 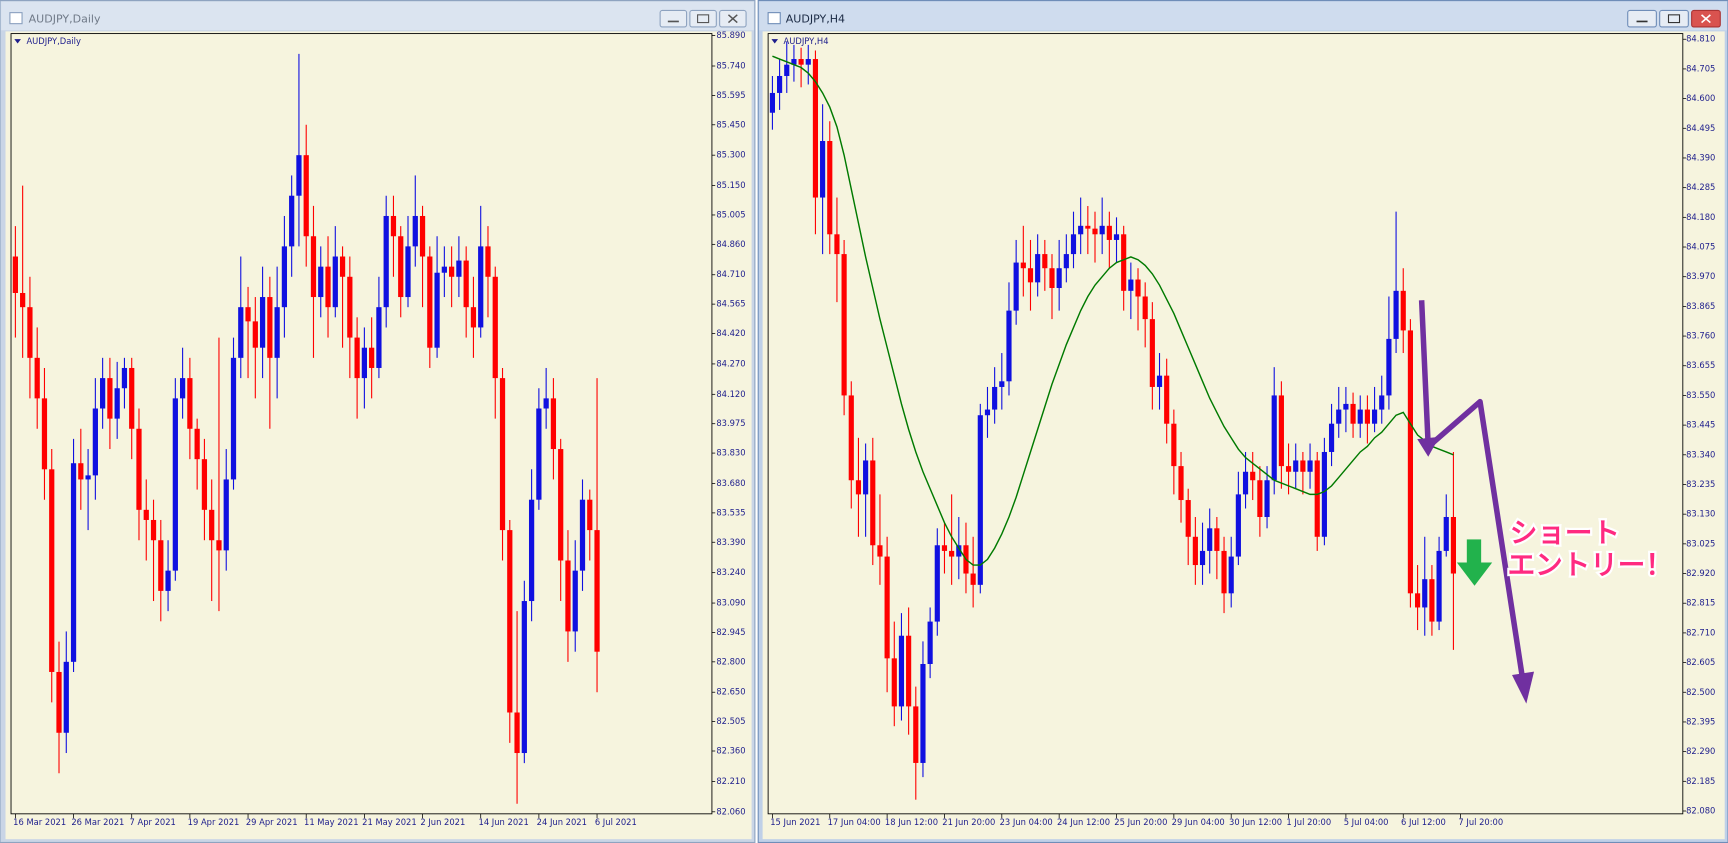 What do you see at coordinates (730, 603) in the screenshot?
I see `y-tick-label: 83.090` at bounding box center [730, 603].